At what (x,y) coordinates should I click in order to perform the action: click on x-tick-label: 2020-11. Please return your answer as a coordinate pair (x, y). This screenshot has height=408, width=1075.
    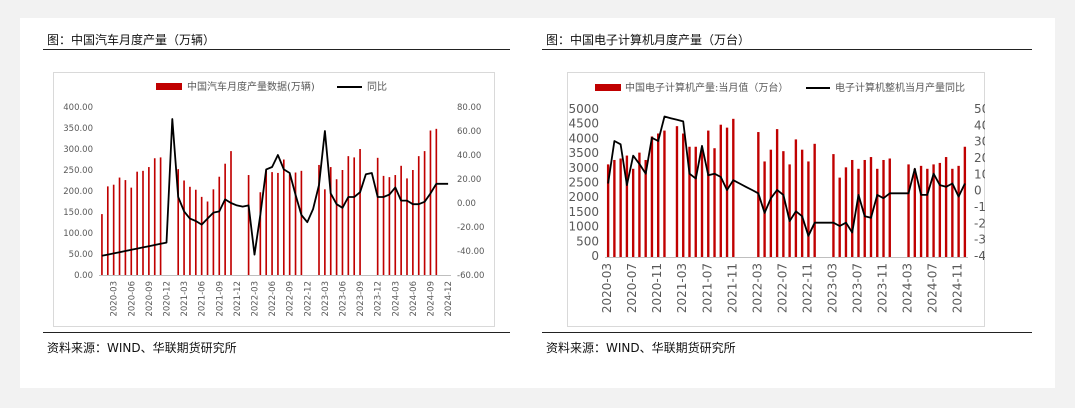
    Looking at the image, I should click on (657, 288).